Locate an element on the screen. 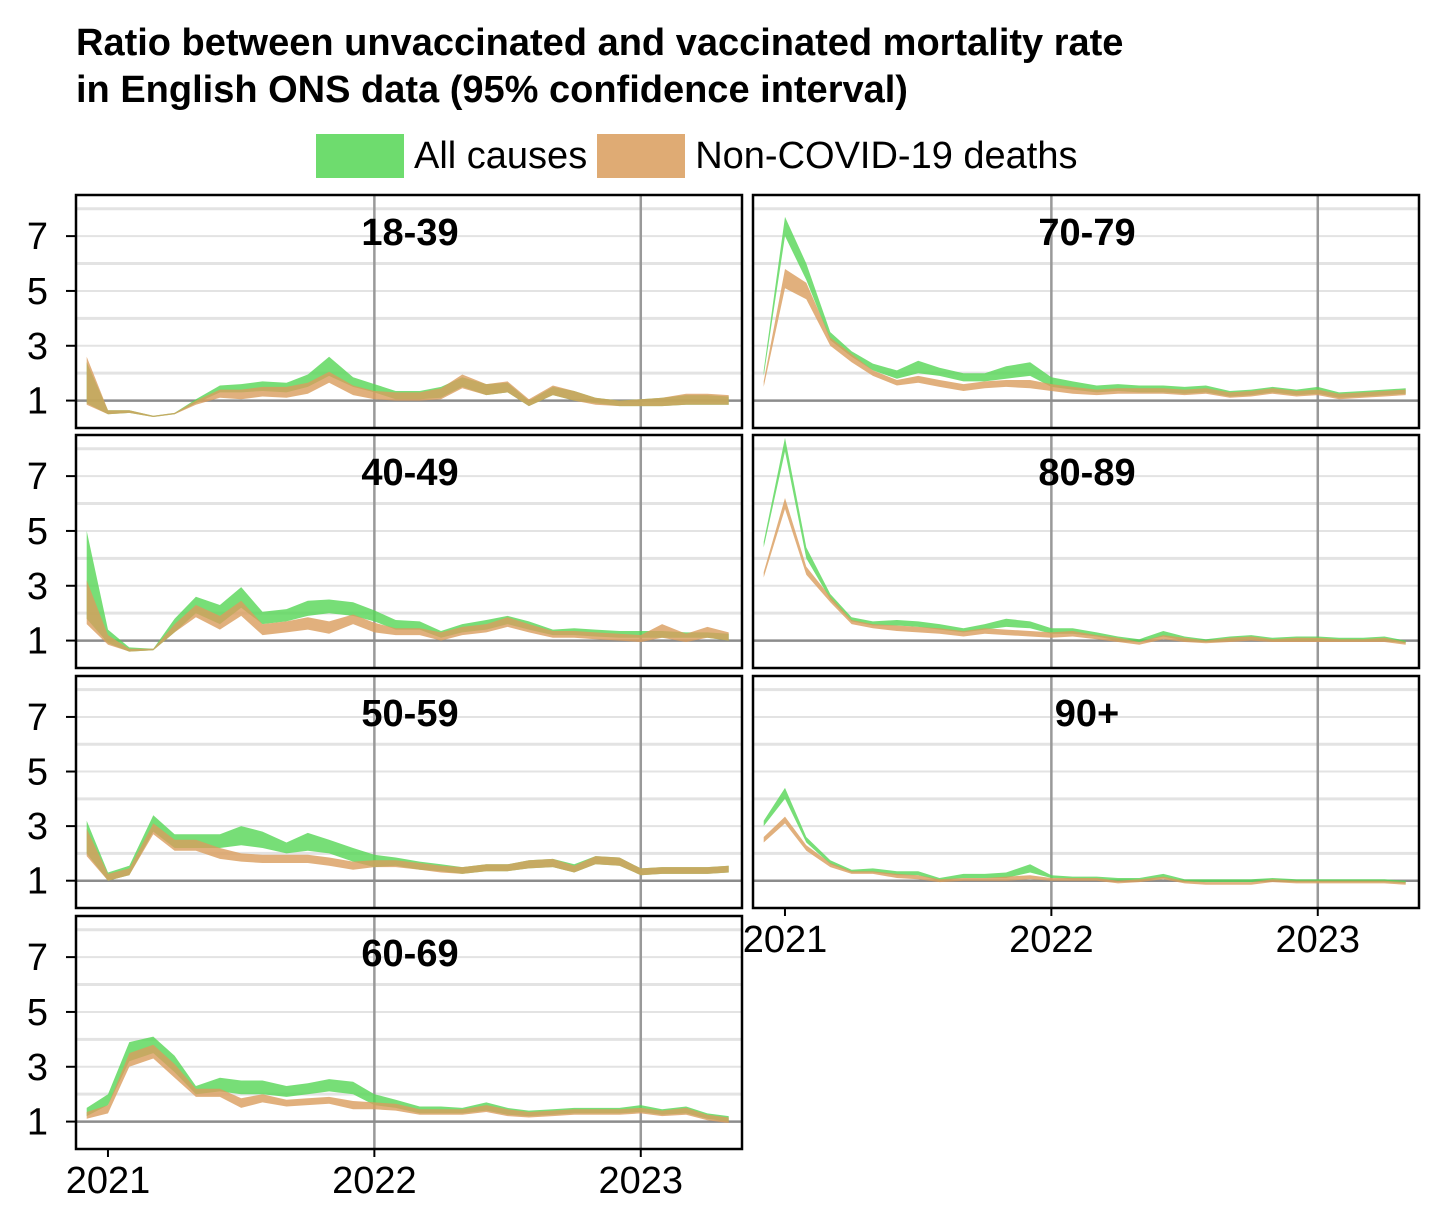 The width and height of the screenshot is (1447, 1219). panel-50-59: 50-59 1 3 5 7 is located at coordinates (385, 792).